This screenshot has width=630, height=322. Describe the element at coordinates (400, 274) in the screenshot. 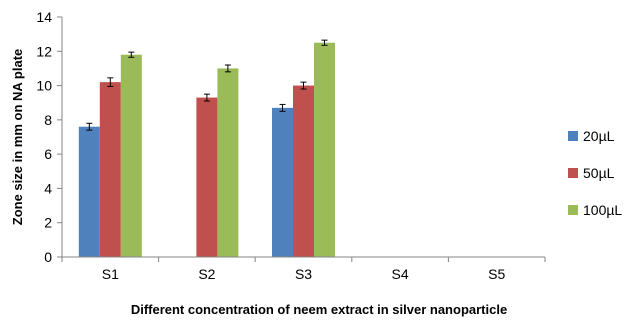

I see `x-tick-label: S4` at that location.